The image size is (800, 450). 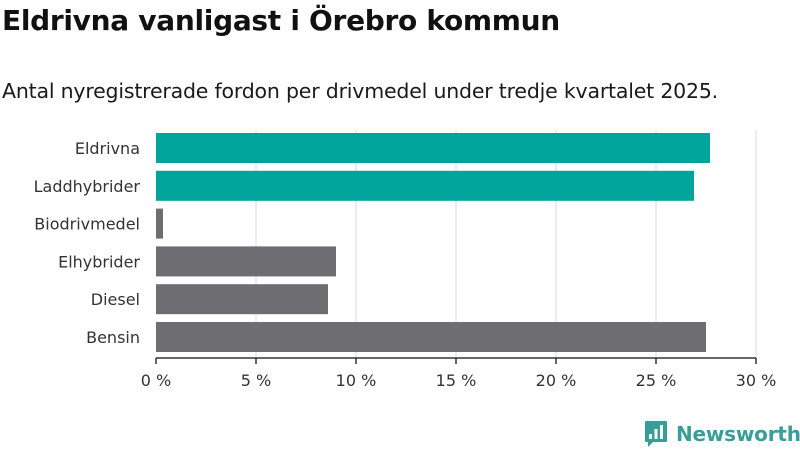 What do you see at coordinates (281, 20) in the screenshot?
I see `chart-title: Eldrivna vanligast i Örebro kommun` at bounding box center [281, 20].